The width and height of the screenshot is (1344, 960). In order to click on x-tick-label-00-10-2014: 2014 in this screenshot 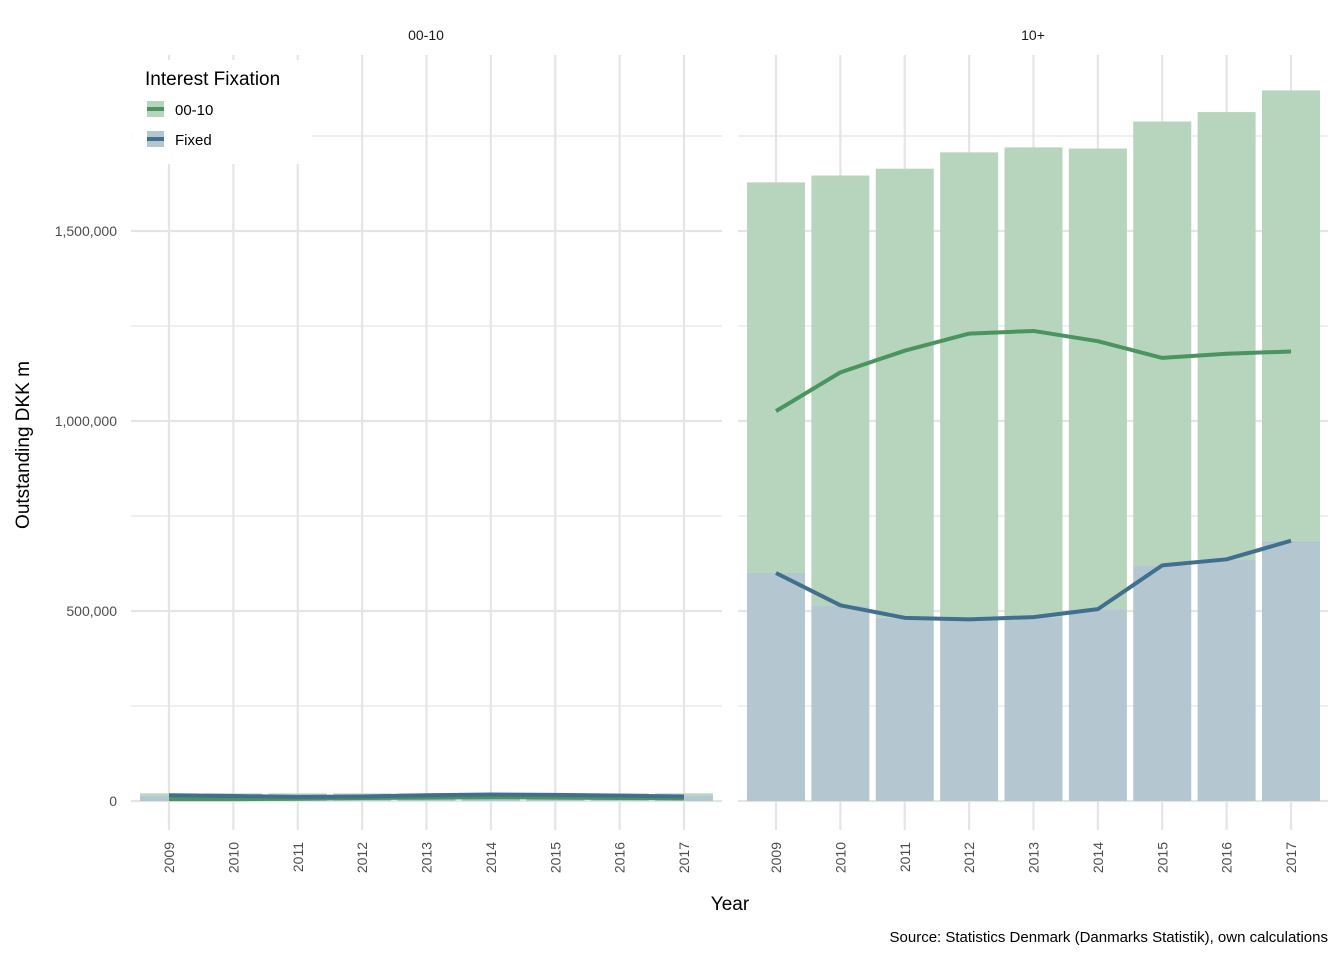, I will do `click(491, 857)`.